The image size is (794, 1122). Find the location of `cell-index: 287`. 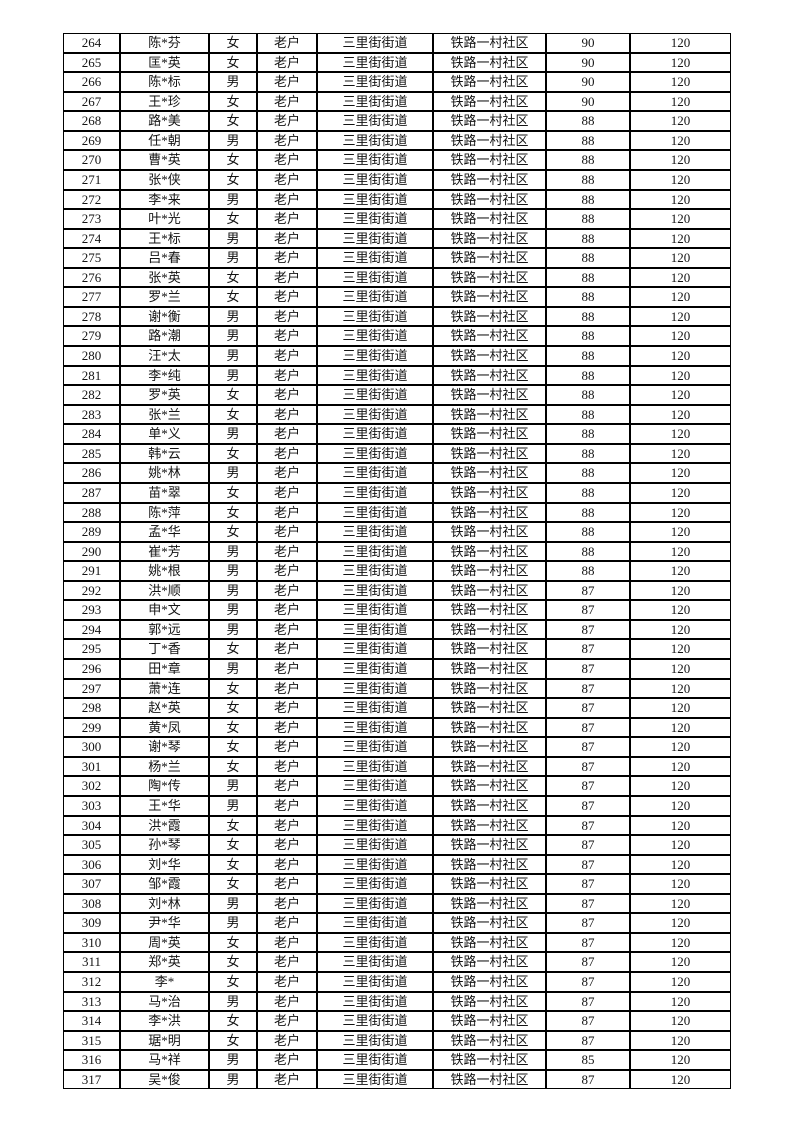

cell-index: 287 is located at coordinates (91, 492).